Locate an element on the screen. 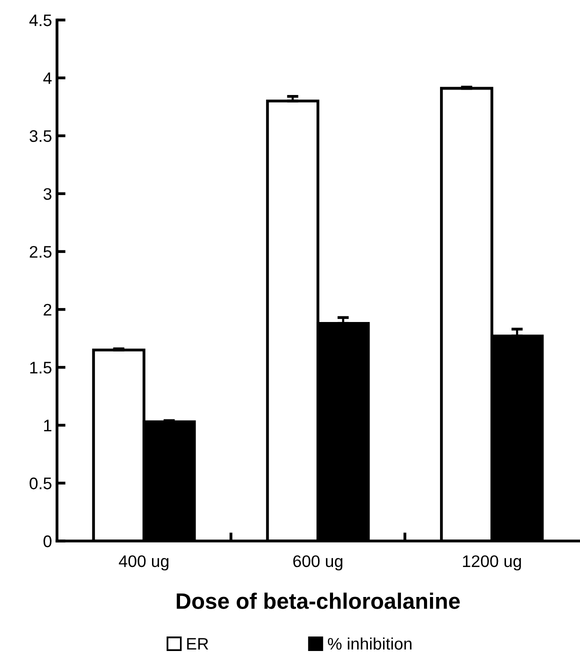  y-tick-label: 1.5 is located at coordinates (41, 368).